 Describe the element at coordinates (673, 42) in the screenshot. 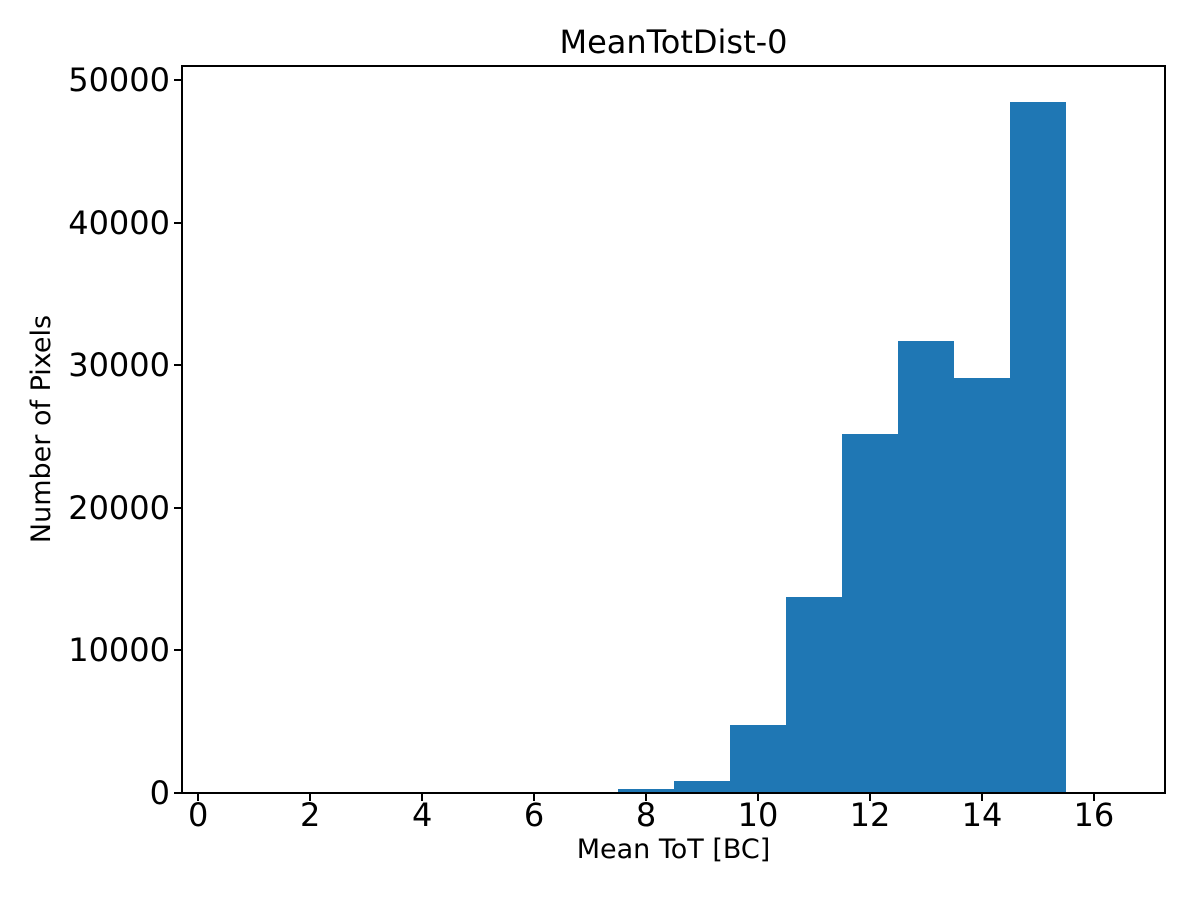

I see `chart-title: MeanTotDist-0` at that location.